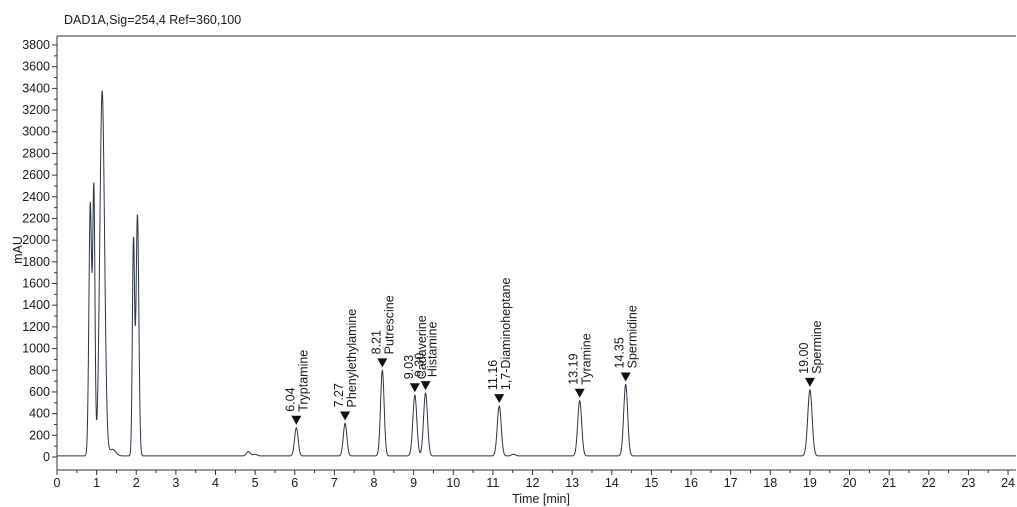  What do you see at coordinates (817, 347) in the screenshot?
I see `peak-name: Spermine` at bounding box center [817, 347].